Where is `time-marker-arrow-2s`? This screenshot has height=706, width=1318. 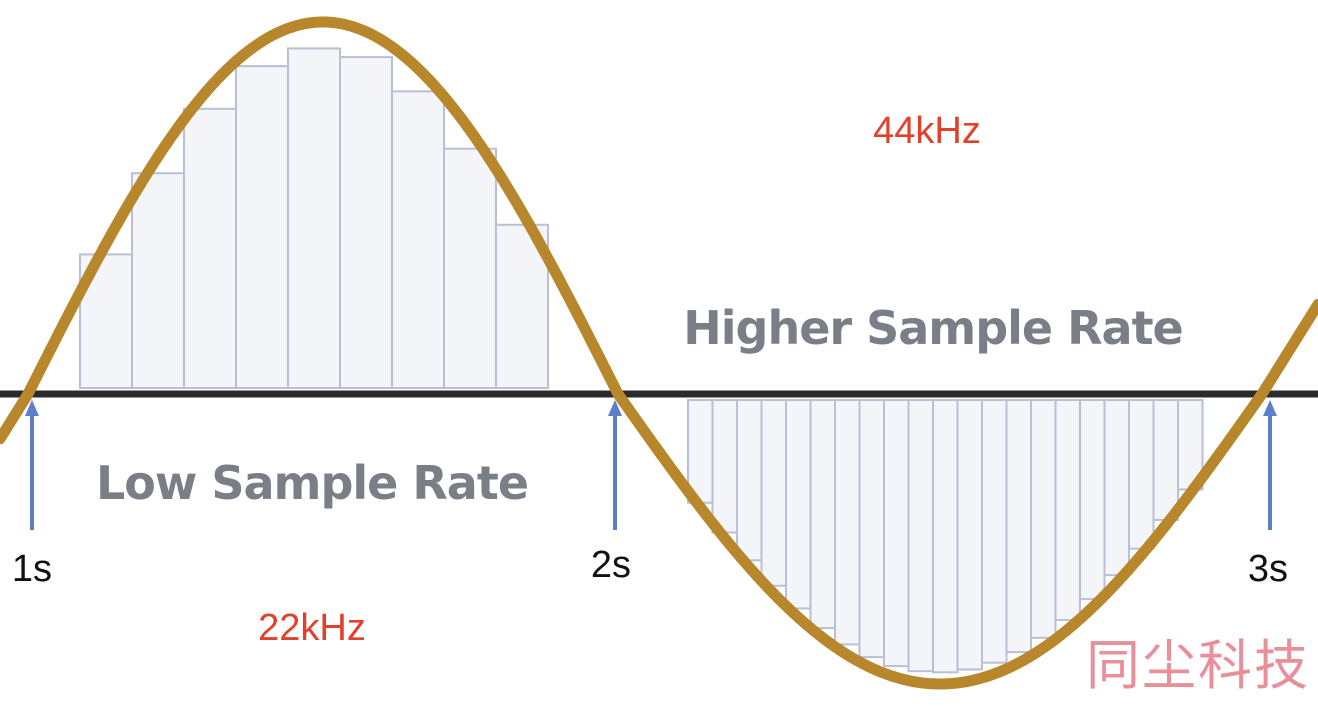
time-marker-arrow-2s is located at coordinates (615, 465).